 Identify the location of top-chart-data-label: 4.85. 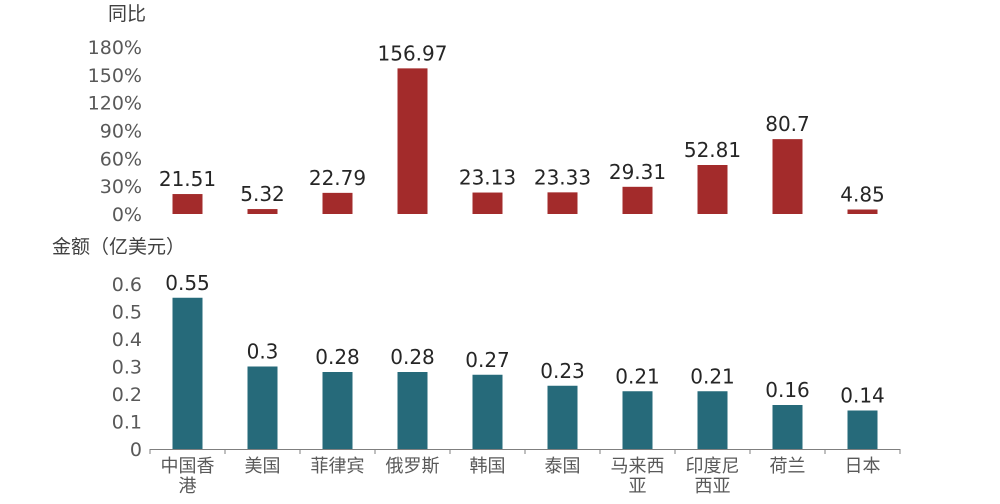
(862, 195).